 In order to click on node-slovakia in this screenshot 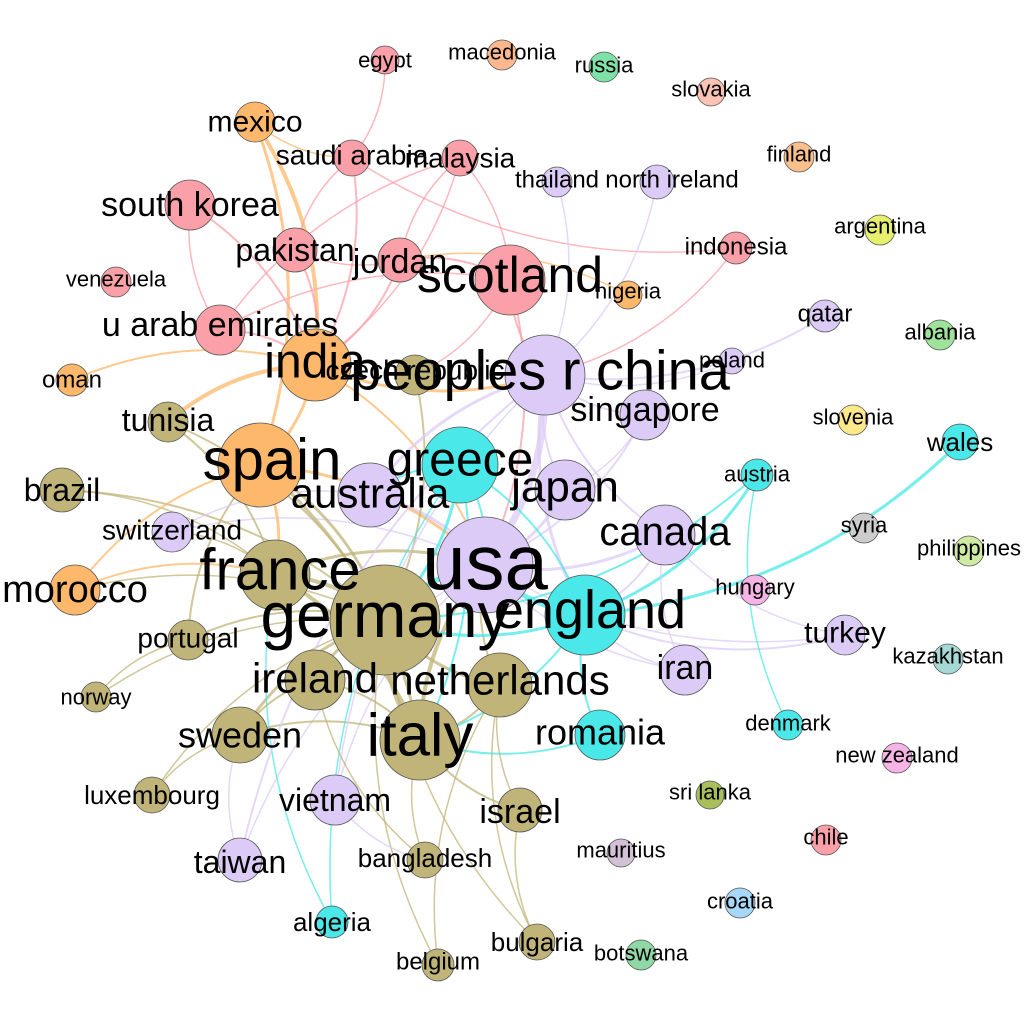, I will do `click(711, 92)`.